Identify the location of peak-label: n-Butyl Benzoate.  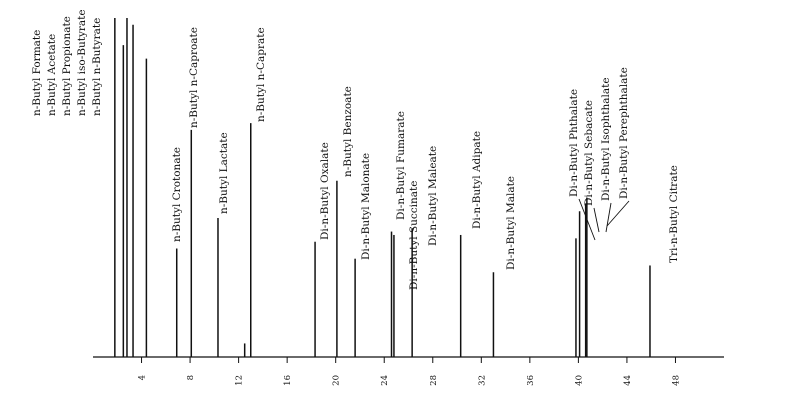
(348, 131).